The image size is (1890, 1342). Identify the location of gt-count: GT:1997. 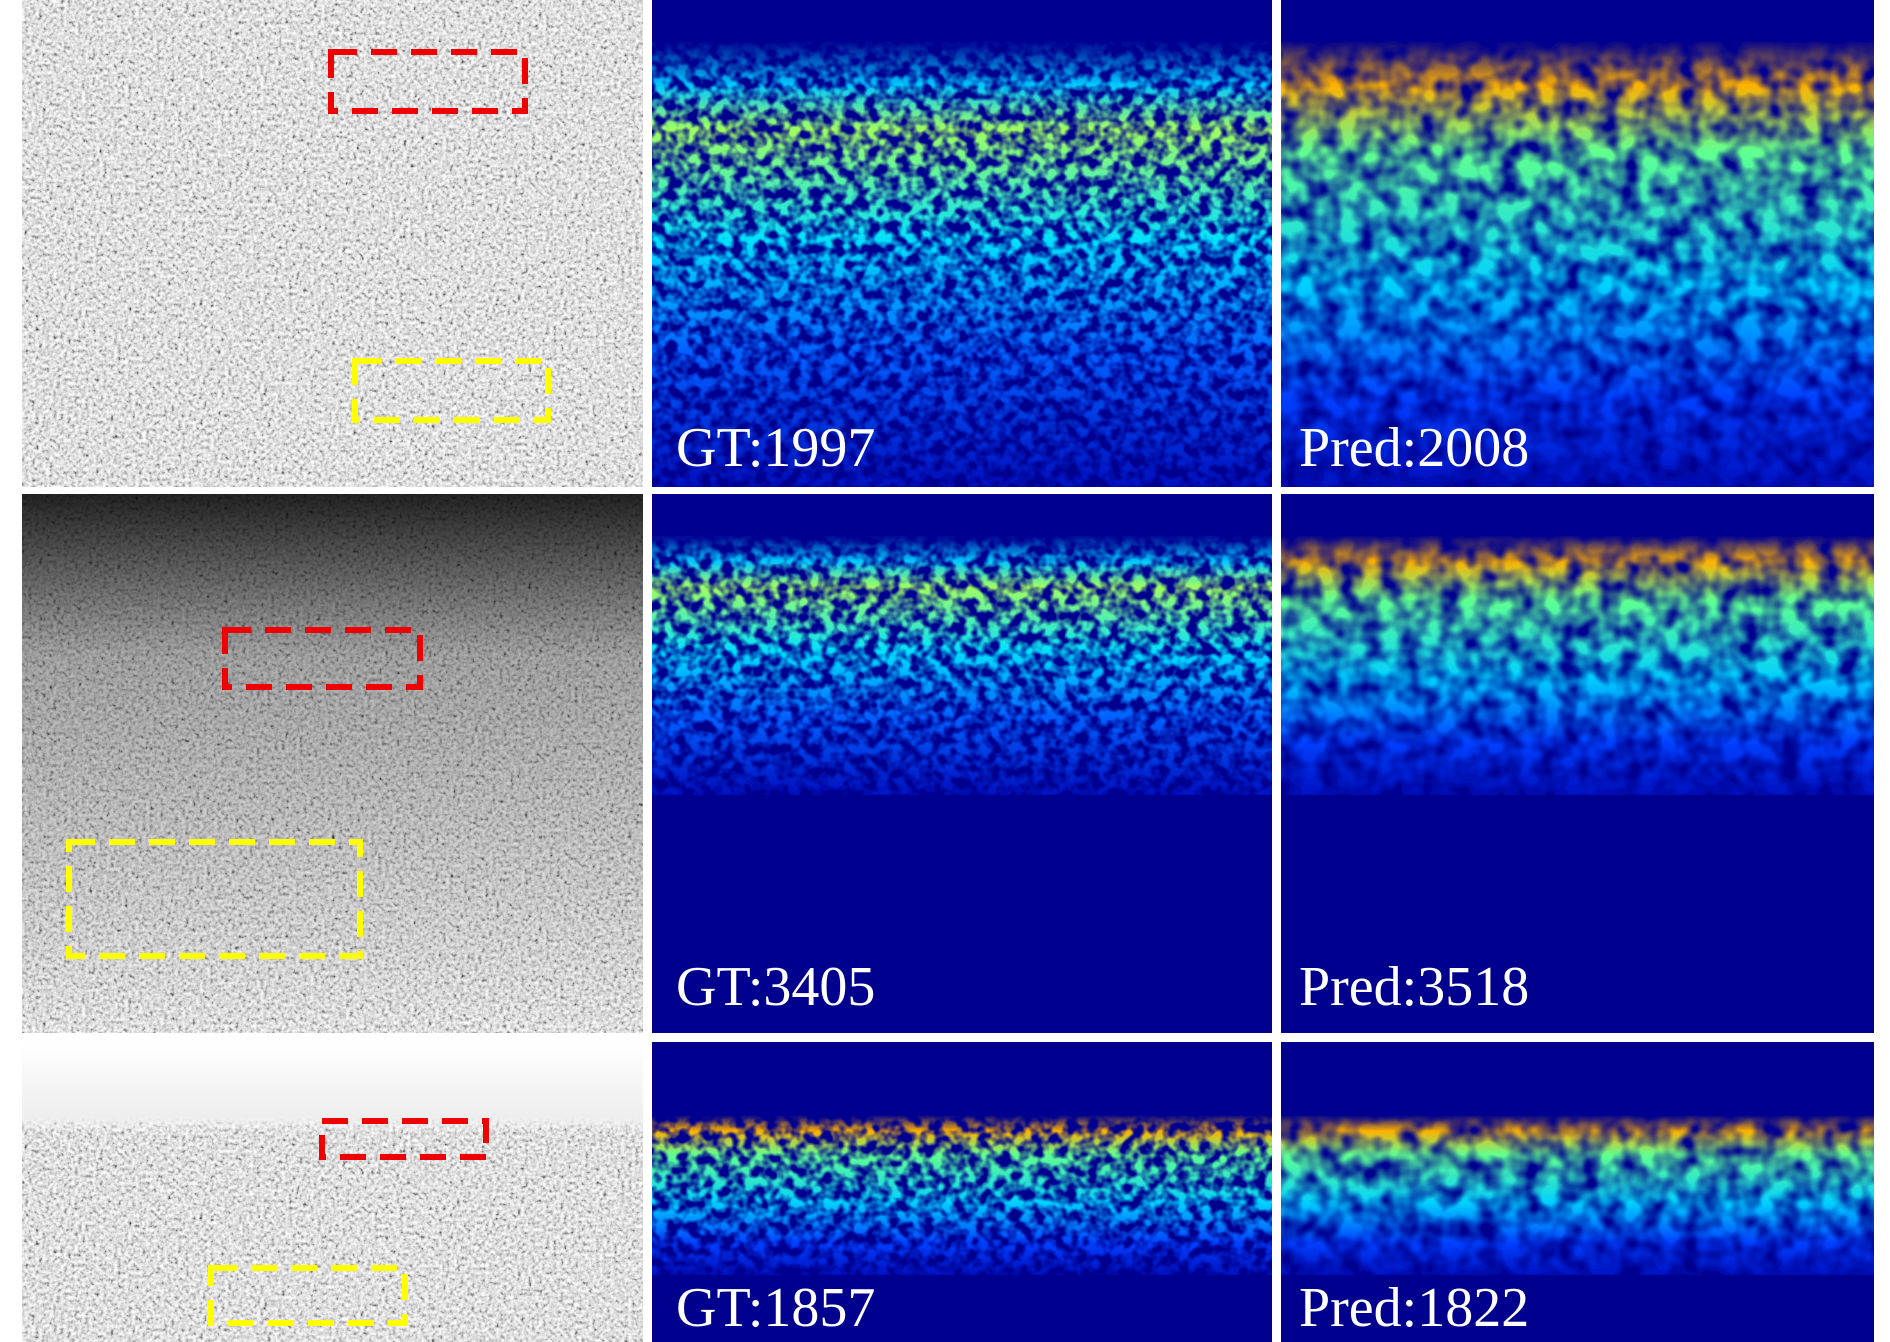
(775, 448).